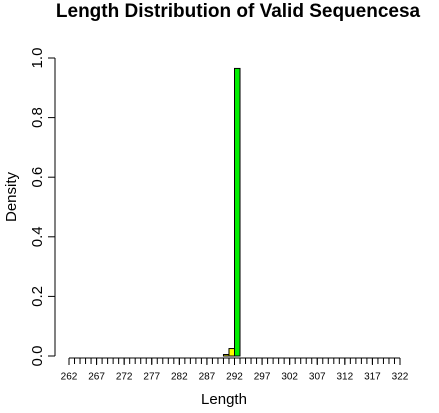 The image size is (439, 413). Describe the element at coordinates (37, 296) in the screenshot. I see `y-tick-label: 0.2` at that location.